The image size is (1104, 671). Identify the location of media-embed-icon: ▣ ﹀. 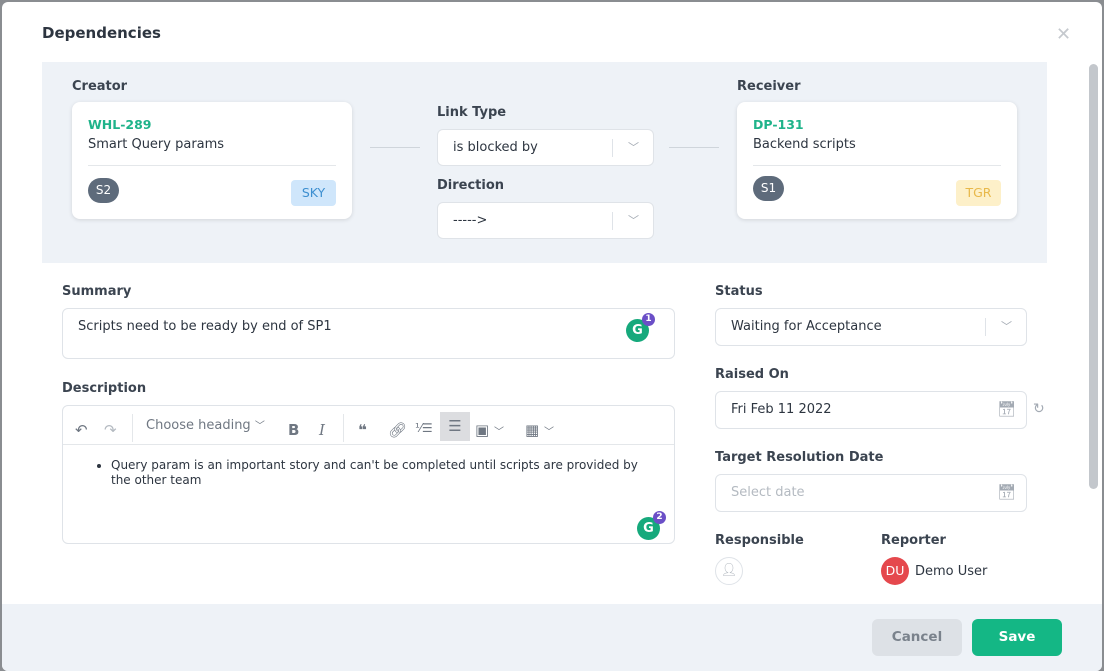
(489, 430).